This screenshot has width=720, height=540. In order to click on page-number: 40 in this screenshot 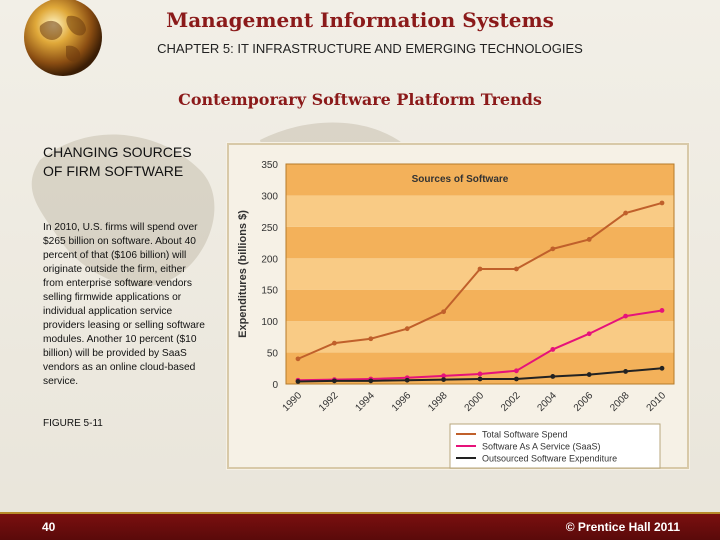, I will do `click(49, 527)`.